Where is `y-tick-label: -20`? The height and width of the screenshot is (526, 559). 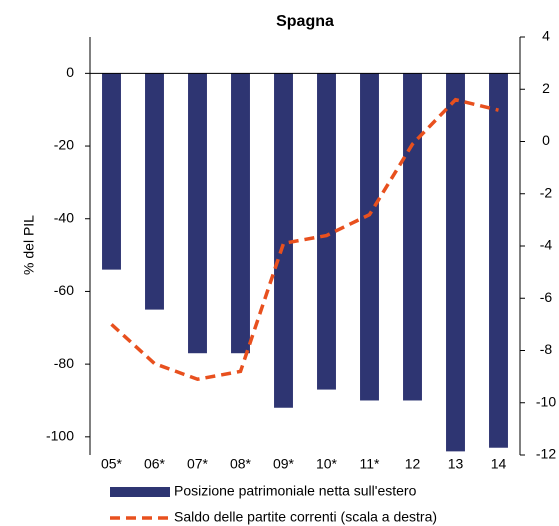
y-tick-label: -20 is located at coordinates (64, 145).